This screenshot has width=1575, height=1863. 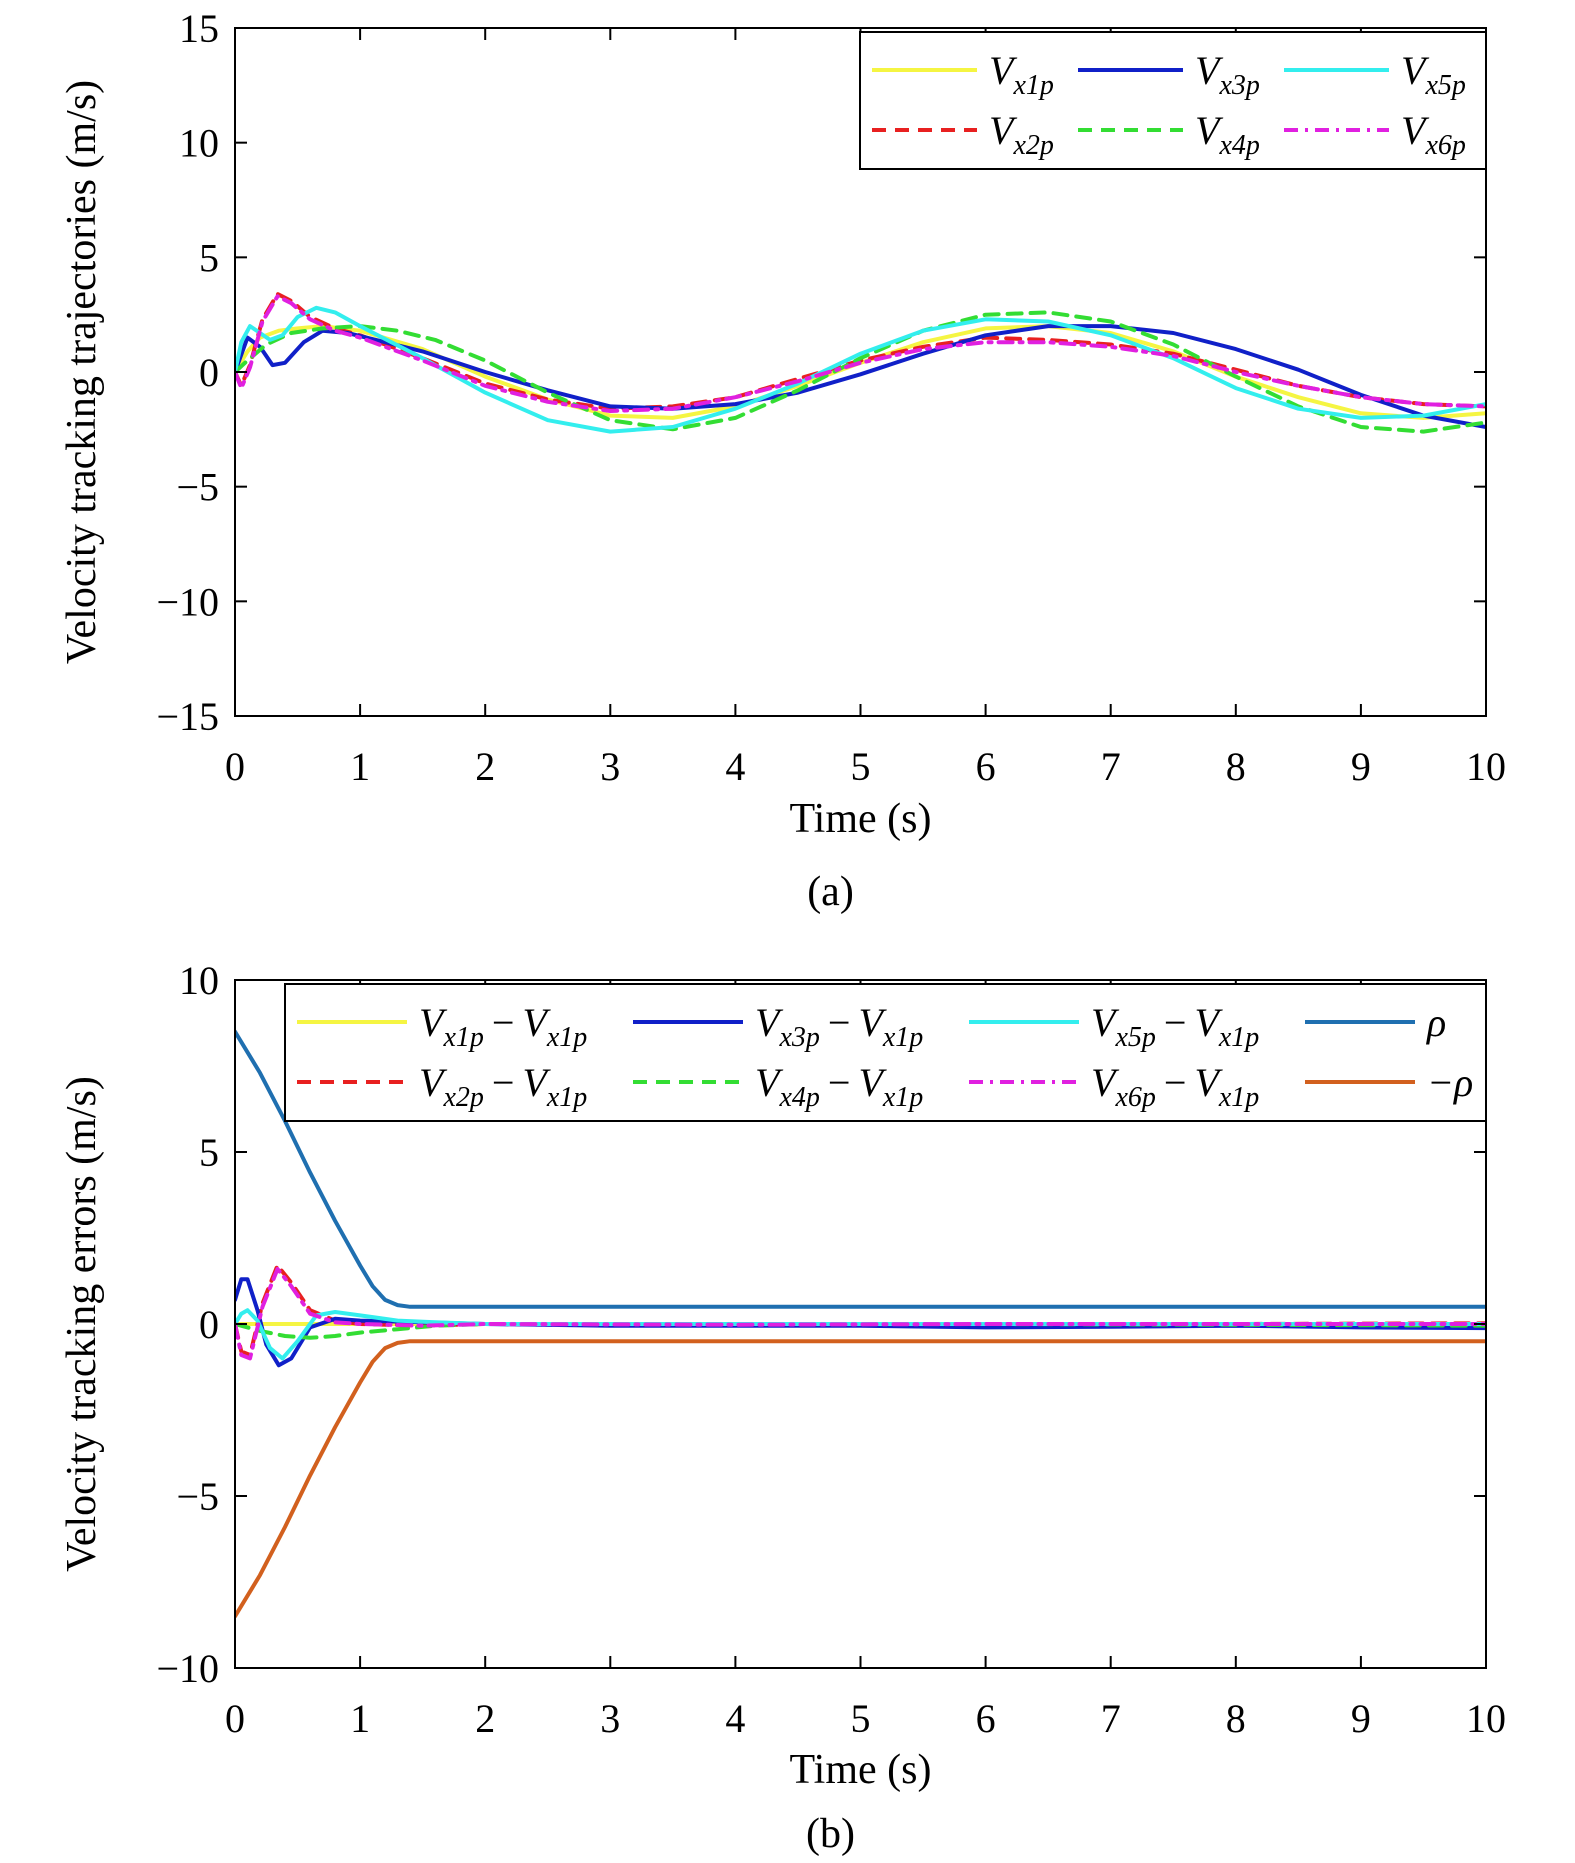 What do you see at coordinates (1175, 1086) in the screenshot?
I see `legend-entry-label: Vx6p − Vx1p` at bounding box center [1175, 1086].